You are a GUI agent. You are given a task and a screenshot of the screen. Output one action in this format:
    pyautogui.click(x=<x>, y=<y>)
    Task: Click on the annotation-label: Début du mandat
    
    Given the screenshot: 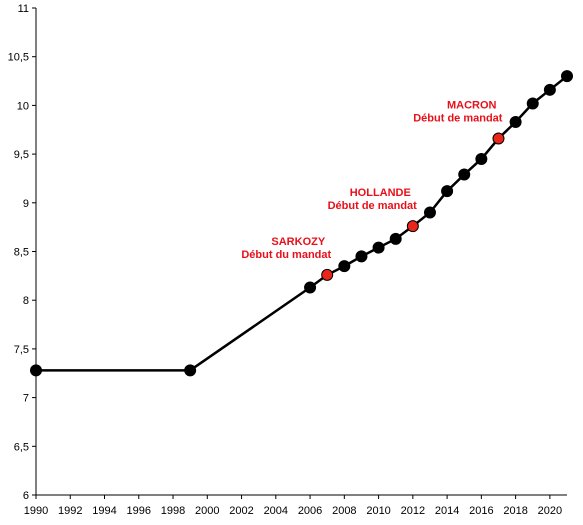 What is the action you would take?
    pyautogui.click(x=286, y=255)
    